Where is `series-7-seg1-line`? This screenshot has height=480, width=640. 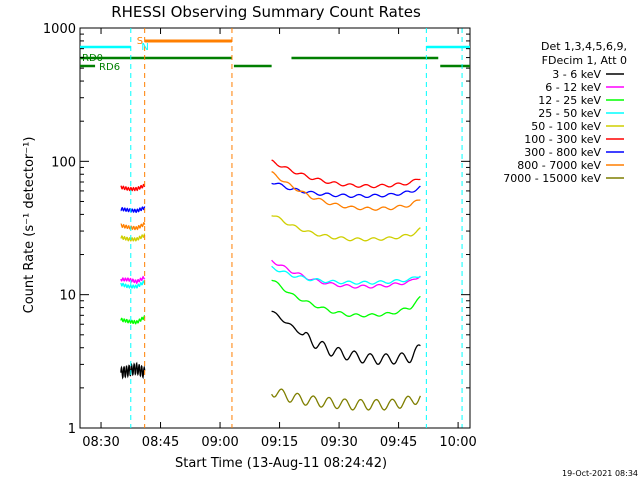 series-7-seg1-line is located at coordinates (133, 210).